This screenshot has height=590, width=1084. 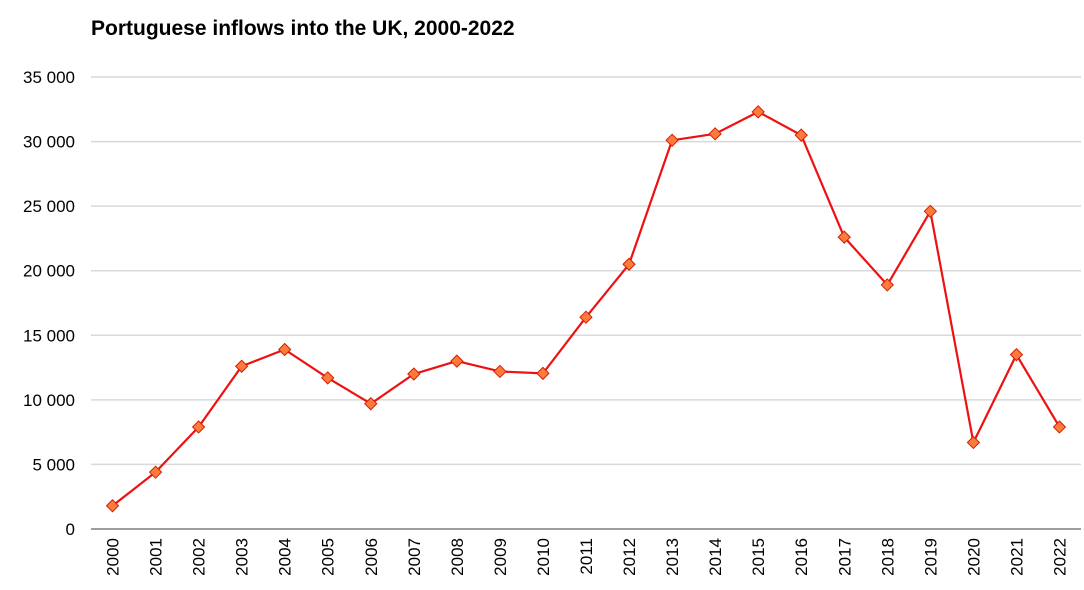 I want to click on y-tick-label: 35 000, so click(x=49, y=77).